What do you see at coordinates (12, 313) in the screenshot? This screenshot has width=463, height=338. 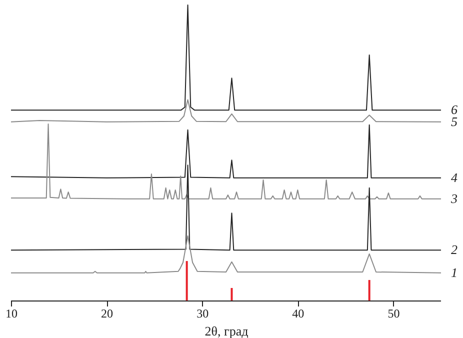 I see `x-tick-label: 10` at bounding box center [12, 313].